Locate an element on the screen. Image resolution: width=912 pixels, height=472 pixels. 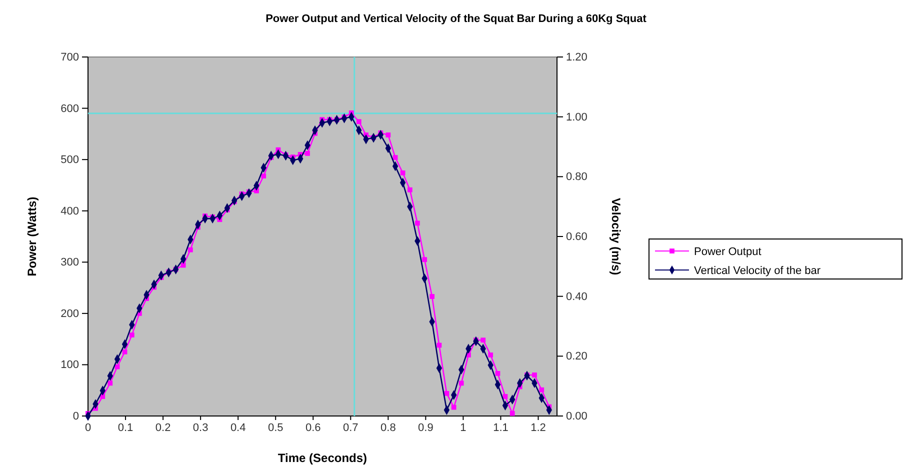
x-tick-label: 0.9 is located at coordinates (426, 428).